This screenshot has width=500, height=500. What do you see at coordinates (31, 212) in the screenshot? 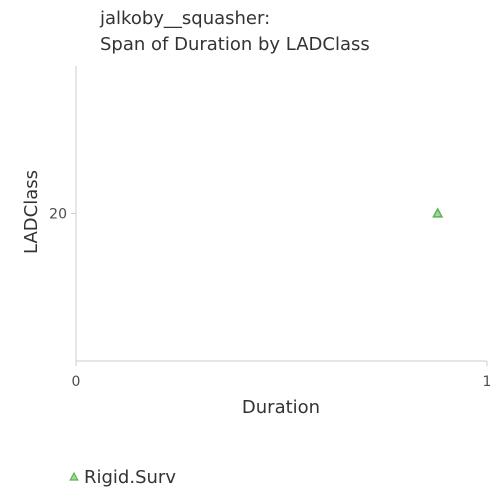
I see `y-axis-title: LADClass` at bounding box center [31, 212].